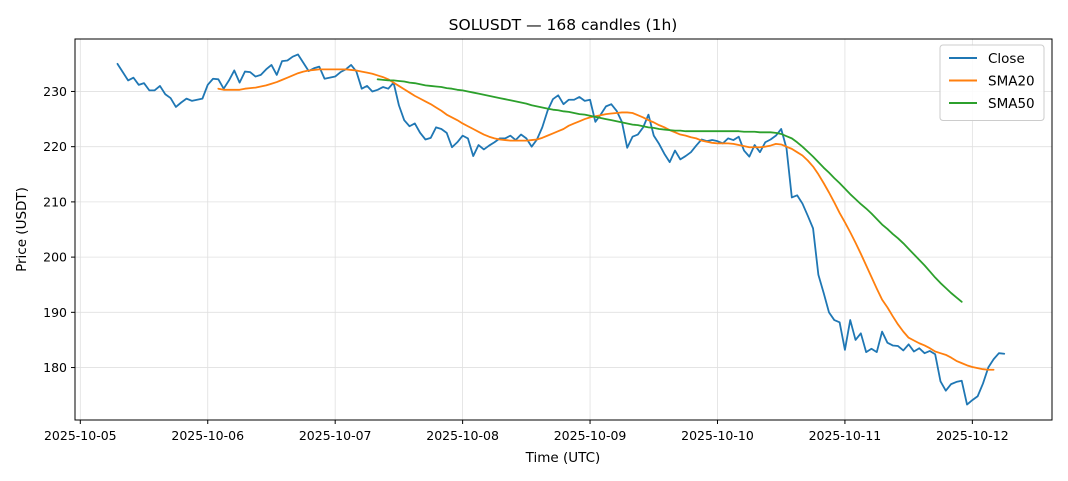 This screenshot has height=481, width=1068. What do you see at coordinates (845, 435) in the screenshot?
I see `x-tick-label: 2025-10-11` at bounding box center [845, 435].